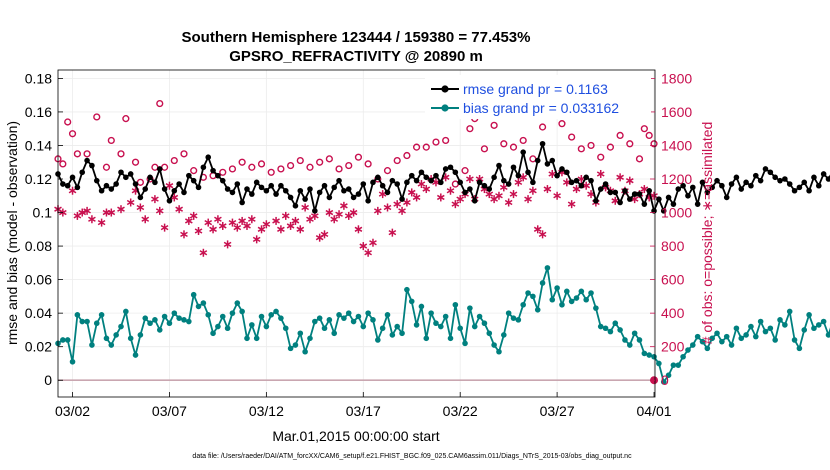 This screenshot has width=830, height=470. Describe the element at coordinates (38, 313) in the screenshot. I see `y-tick-label: 0.04` at that location.